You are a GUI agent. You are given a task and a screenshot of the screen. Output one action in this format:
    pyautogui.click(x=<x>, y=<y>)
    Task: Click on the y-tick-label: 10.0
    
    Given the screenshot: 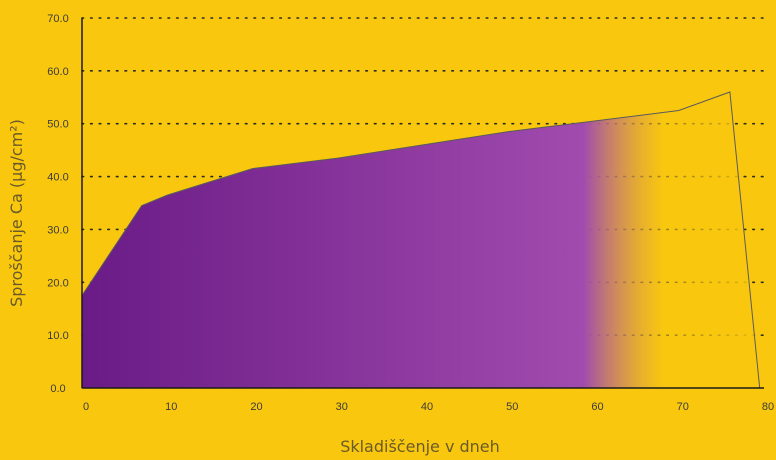 What is the action you would take?
    pyautogui.click(x=57, y=336)
    